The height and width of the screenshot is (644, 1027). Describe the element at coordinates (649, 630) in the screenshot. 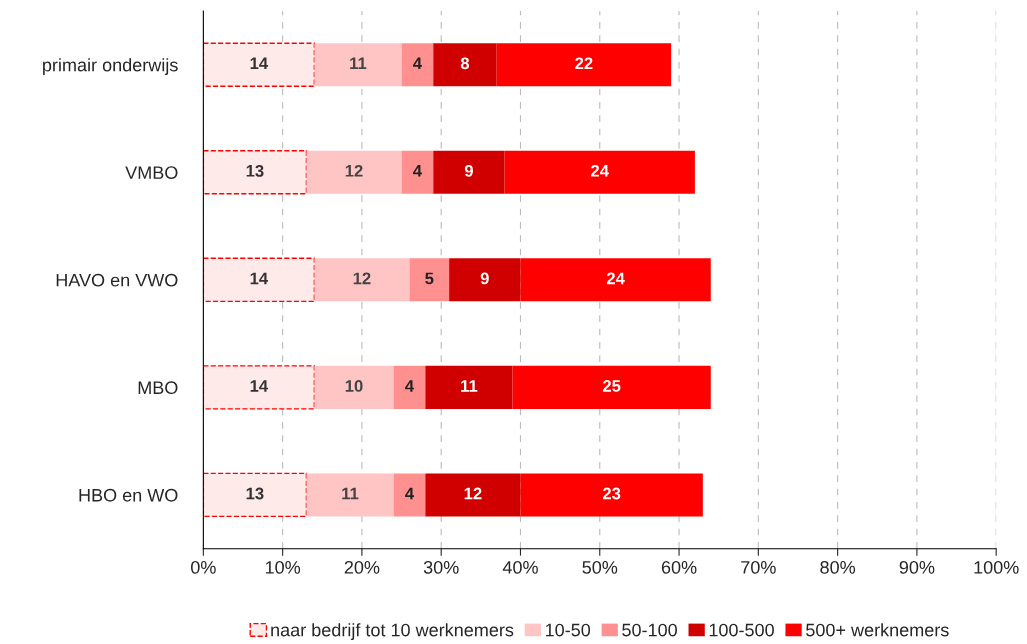

I see `legend-label: 50-100` at that location.